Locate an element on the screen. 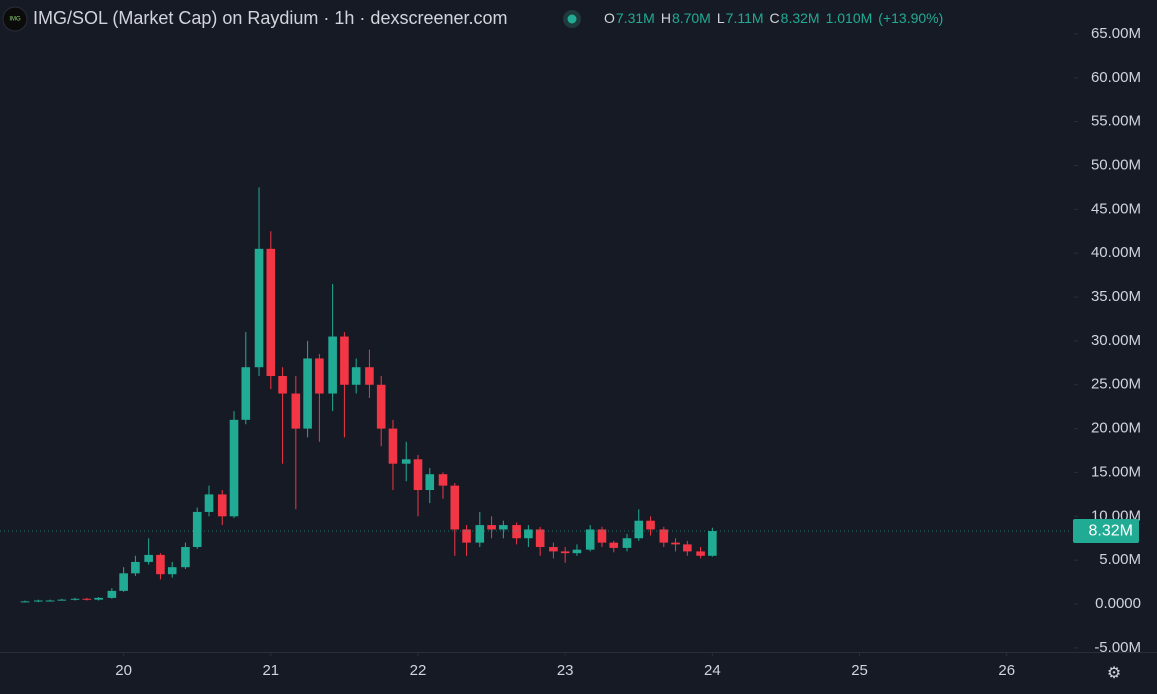  status-dot is located at coordinates (572, 19).